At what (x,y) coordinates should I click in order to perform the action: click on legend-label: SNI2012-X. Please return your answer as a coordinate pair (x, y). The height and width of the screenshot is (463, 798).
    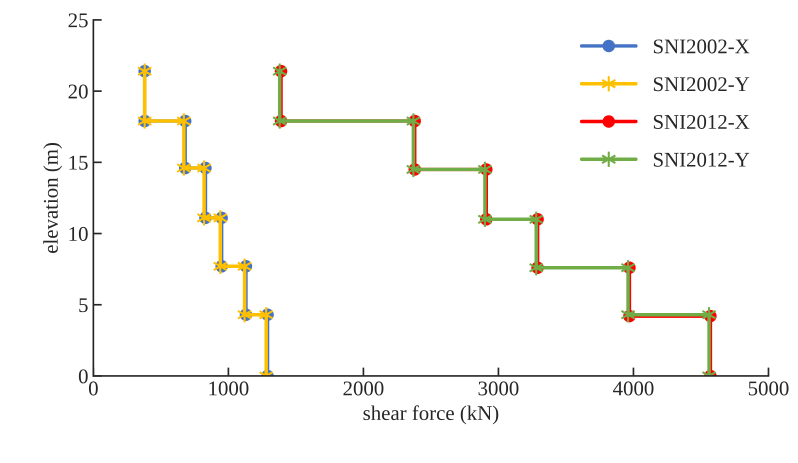
    Looking at the image, I should click on (702, 121).